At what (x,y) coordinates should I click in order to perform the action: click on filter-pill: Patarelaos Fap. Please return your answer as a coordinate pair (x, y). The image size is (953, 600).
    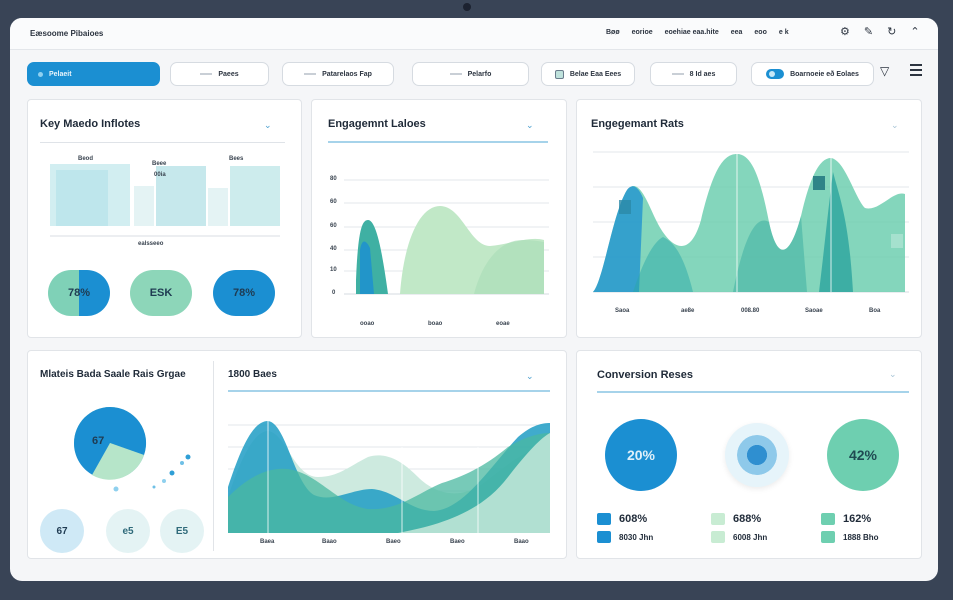
    Looking at the image, I should click on (338, 74).